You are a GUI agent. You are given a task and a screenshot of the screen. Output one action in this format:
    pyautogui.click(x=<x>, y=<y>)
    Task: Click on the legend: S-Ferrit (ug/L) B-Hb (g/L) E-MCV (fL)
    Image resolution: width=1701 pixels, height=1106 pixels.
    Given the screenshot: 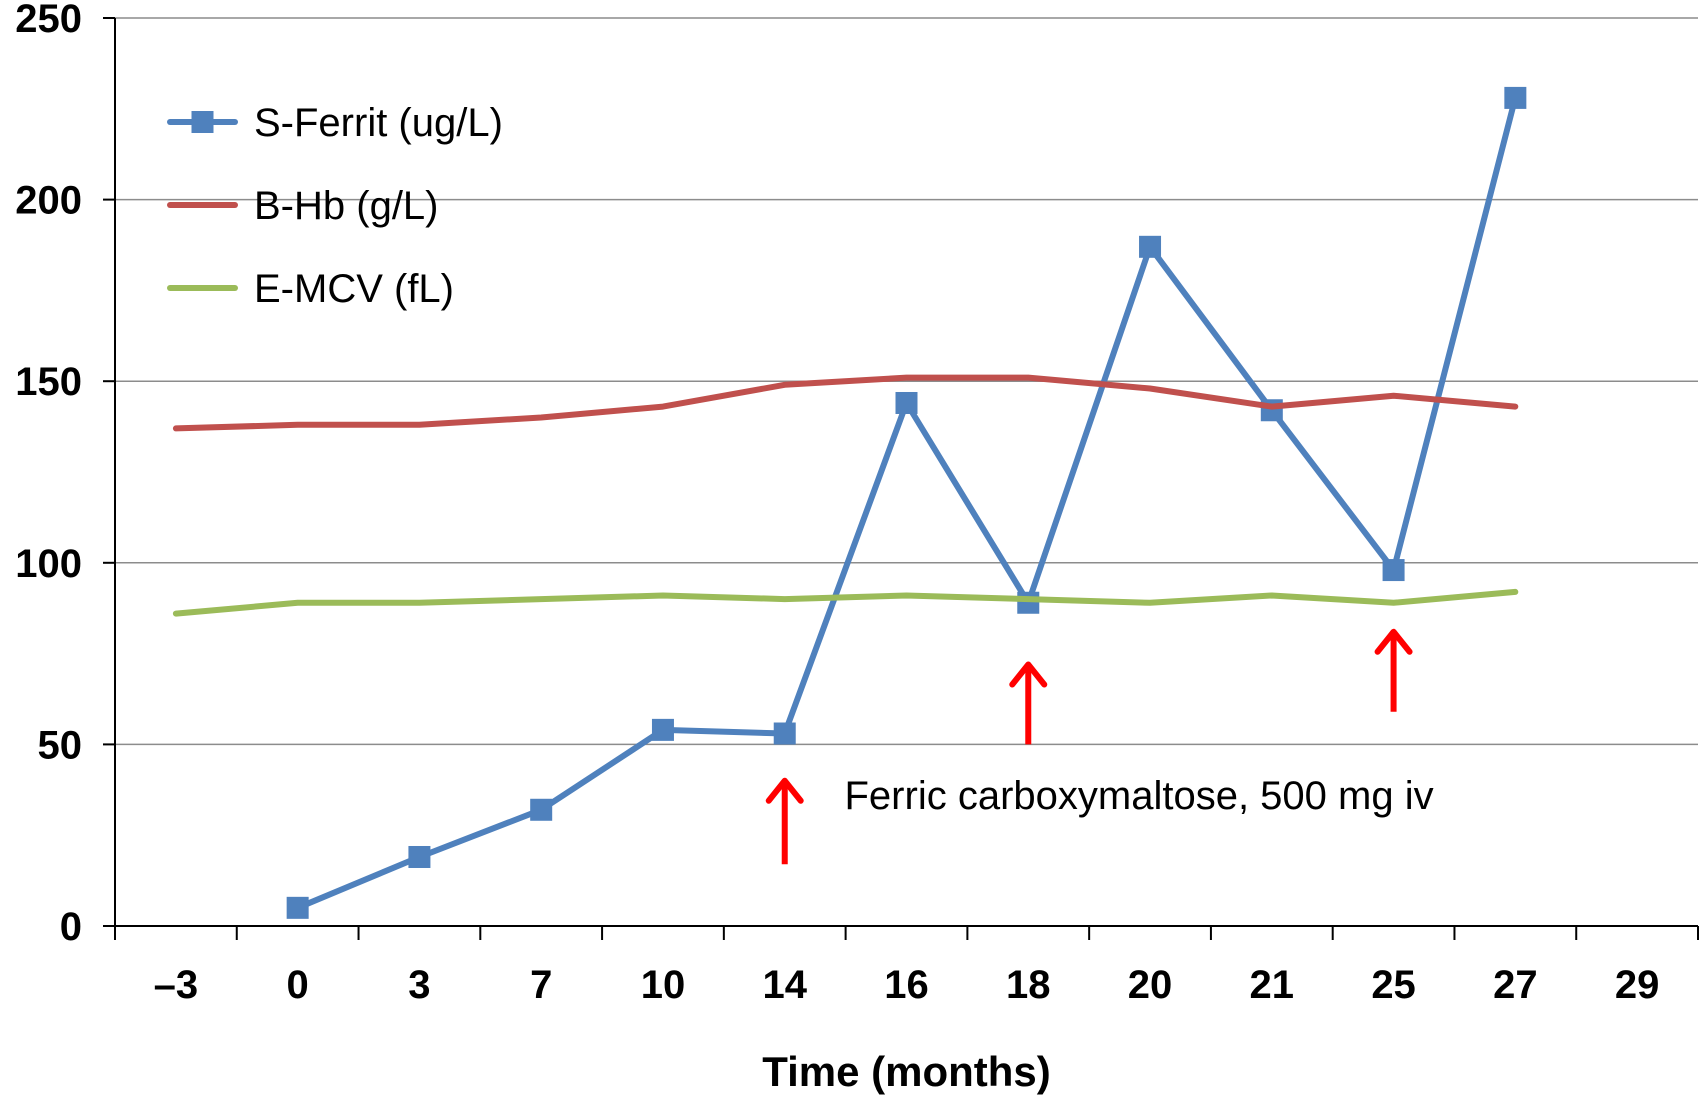 What is the action you would take?
    pyautogui.click(x=335, y=206)
    